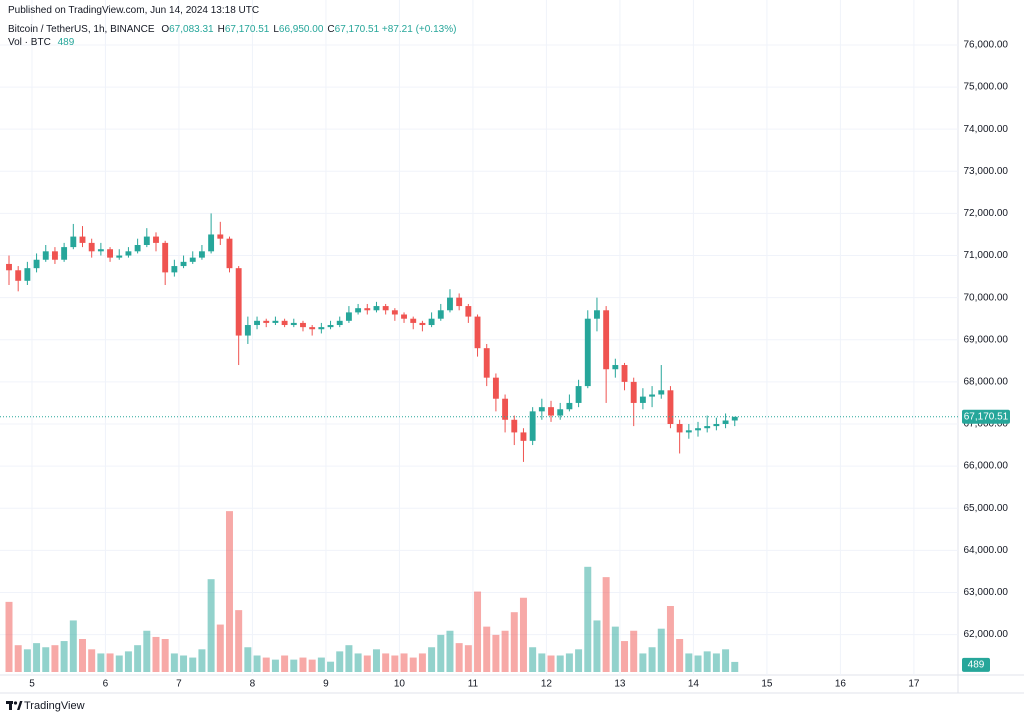 This screenshot has width=1024, height=718. I want to click on last-price-box, so click(986, 416).